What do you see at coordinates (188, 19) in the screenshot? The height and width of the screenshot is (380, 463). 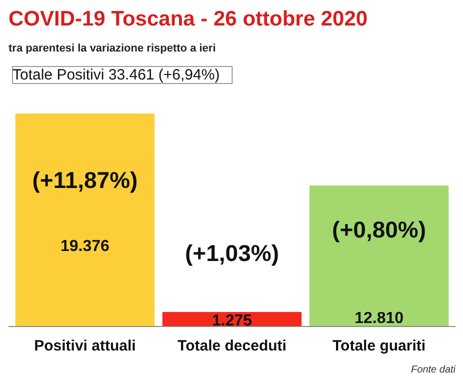 I see `chart-title: COVID-19 Toscana - 26 ottobre 2020` at bounding box center [188, 19].